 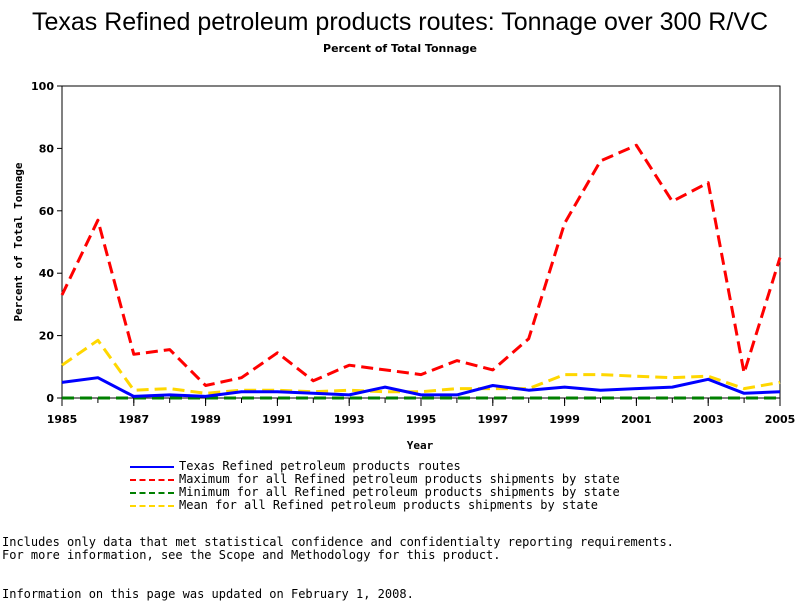 I want to click on y-tick-label: 20, so click(x=47, y=336).